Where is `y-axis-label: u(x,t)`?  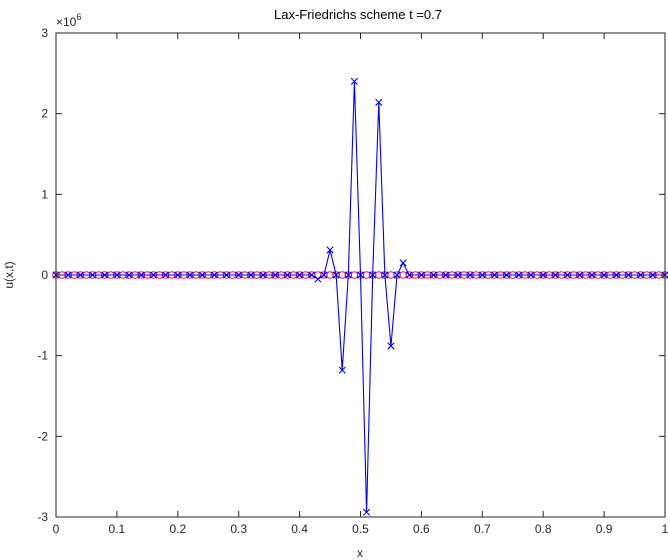
y-axis-label: u(x,t) is located at coordinates (9, 274).